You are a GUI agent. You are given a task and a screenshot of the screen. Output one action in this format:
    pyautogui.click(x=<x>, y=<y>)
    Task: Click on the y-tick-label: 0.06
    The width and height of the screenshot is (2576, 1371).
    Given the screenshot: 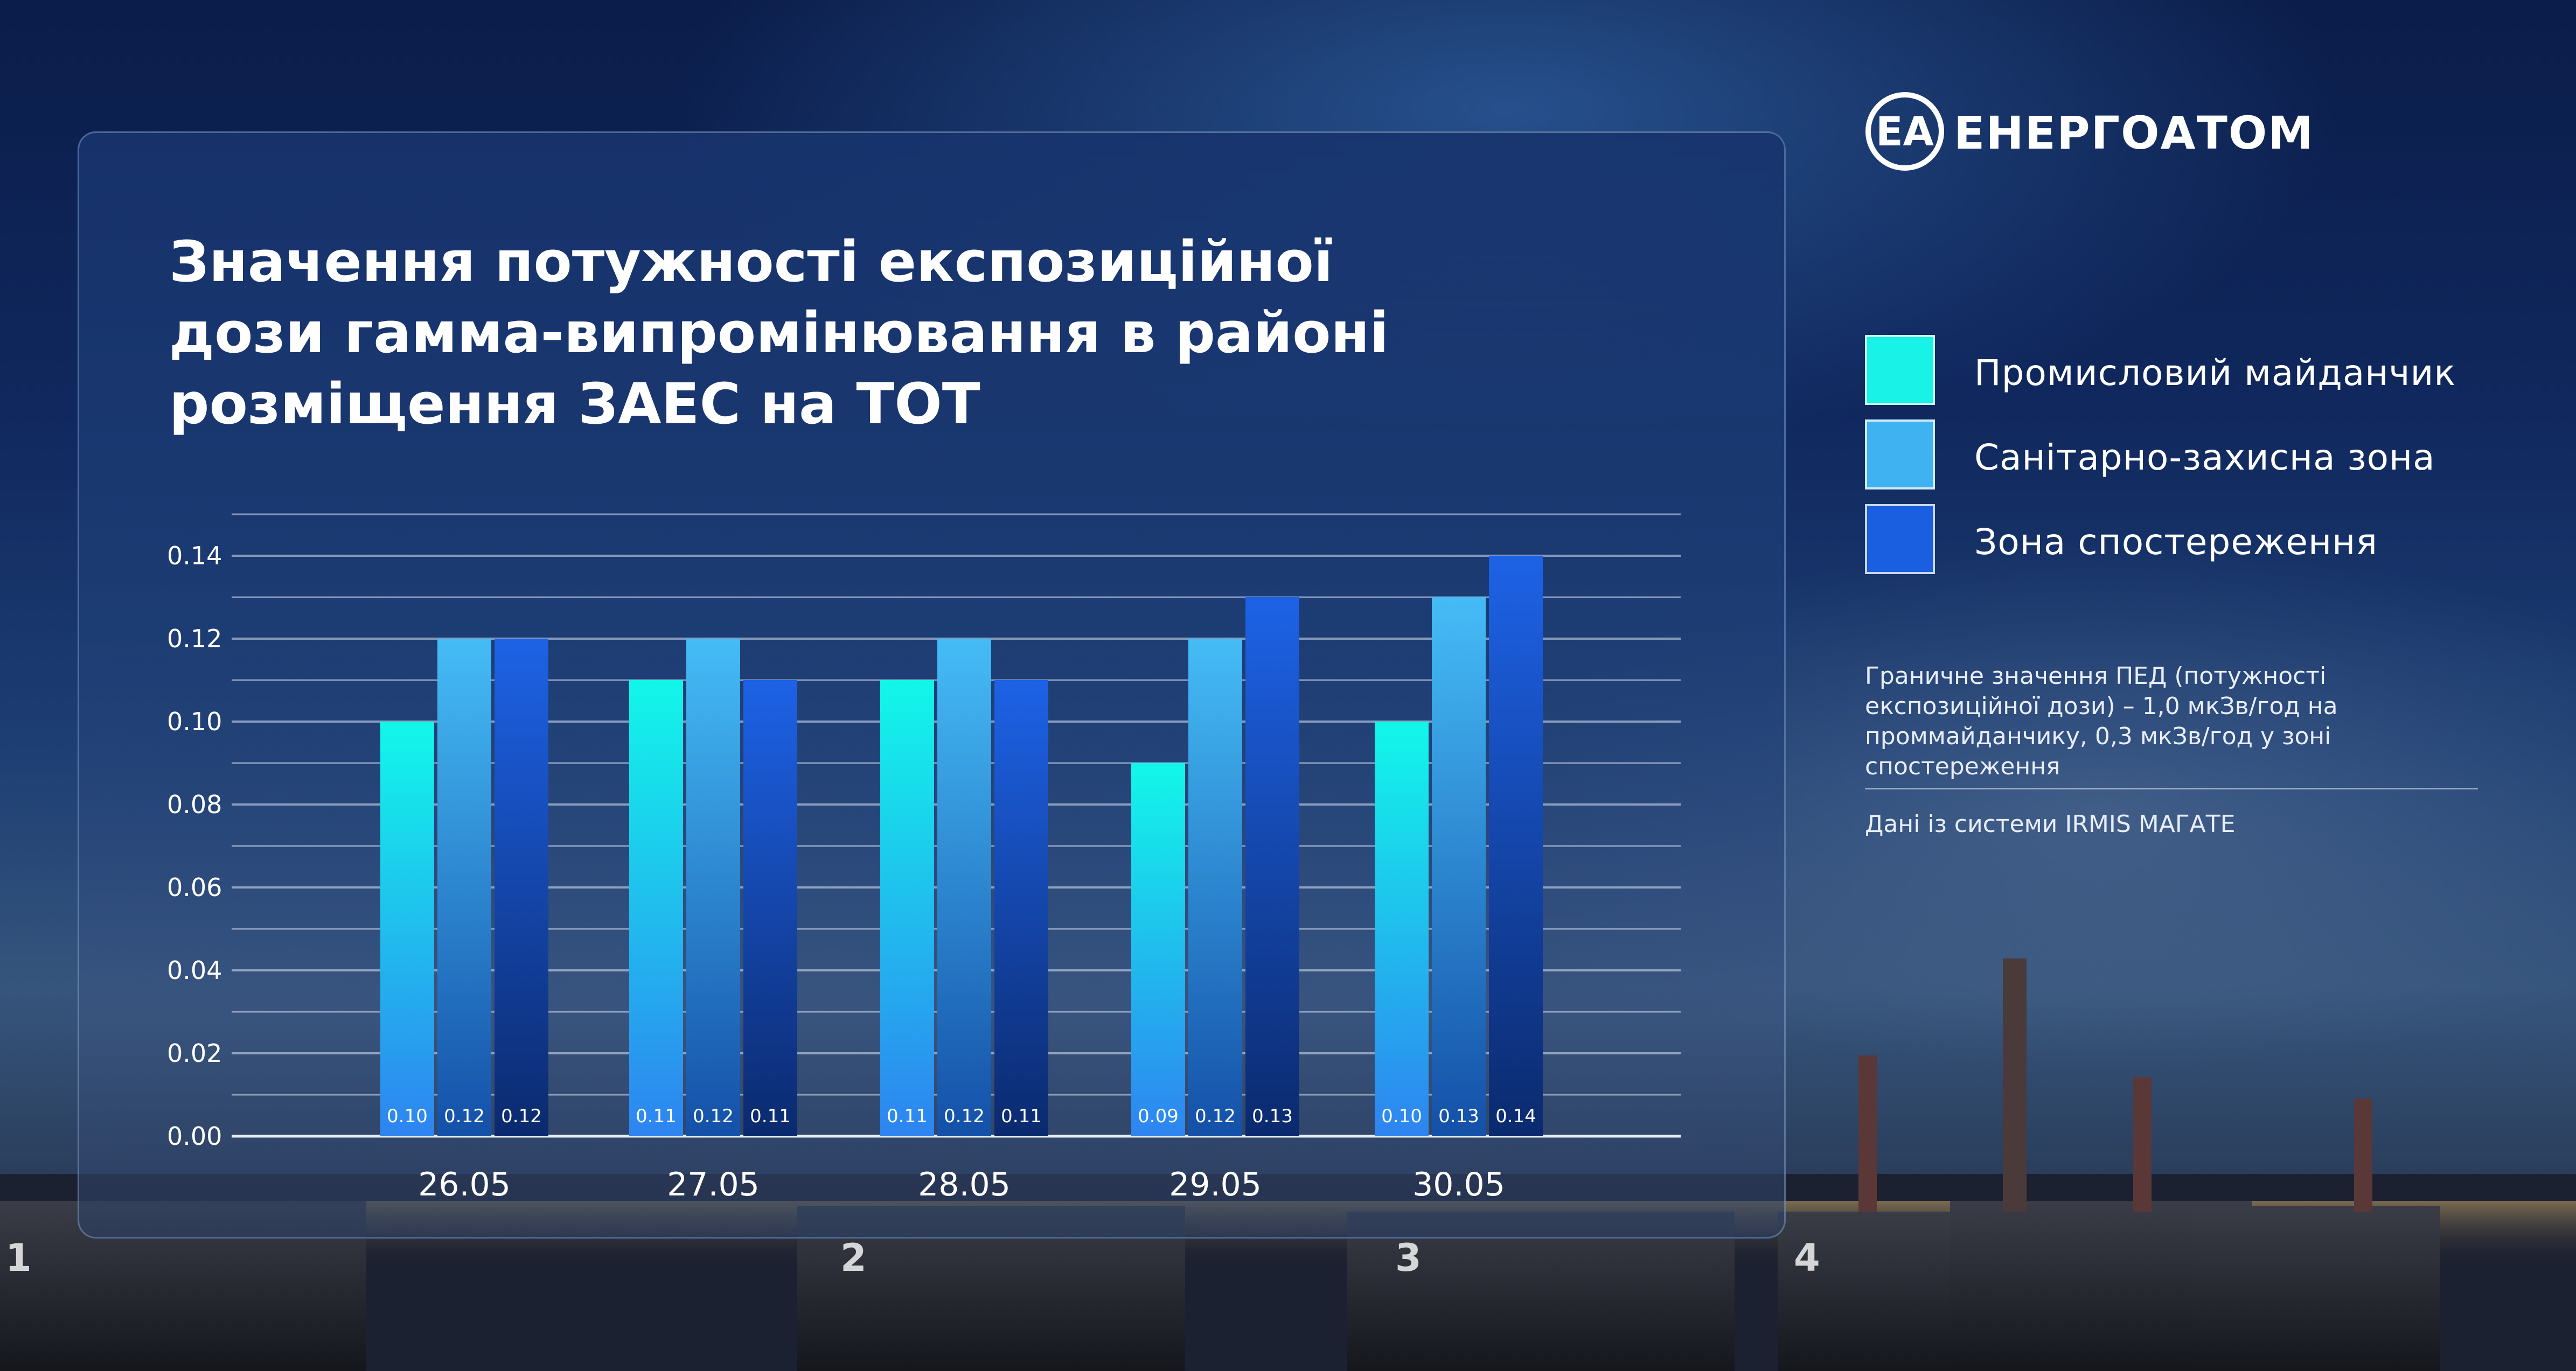 What is the action you would take?
    pyautogui.click(x=195, y=888)
    